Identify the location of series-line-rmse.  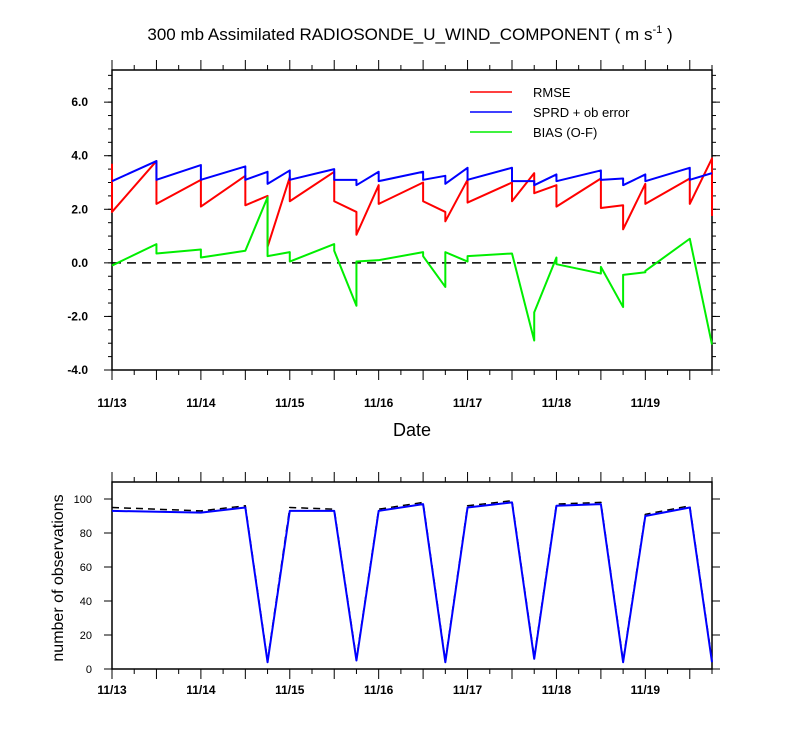
(412, 202).